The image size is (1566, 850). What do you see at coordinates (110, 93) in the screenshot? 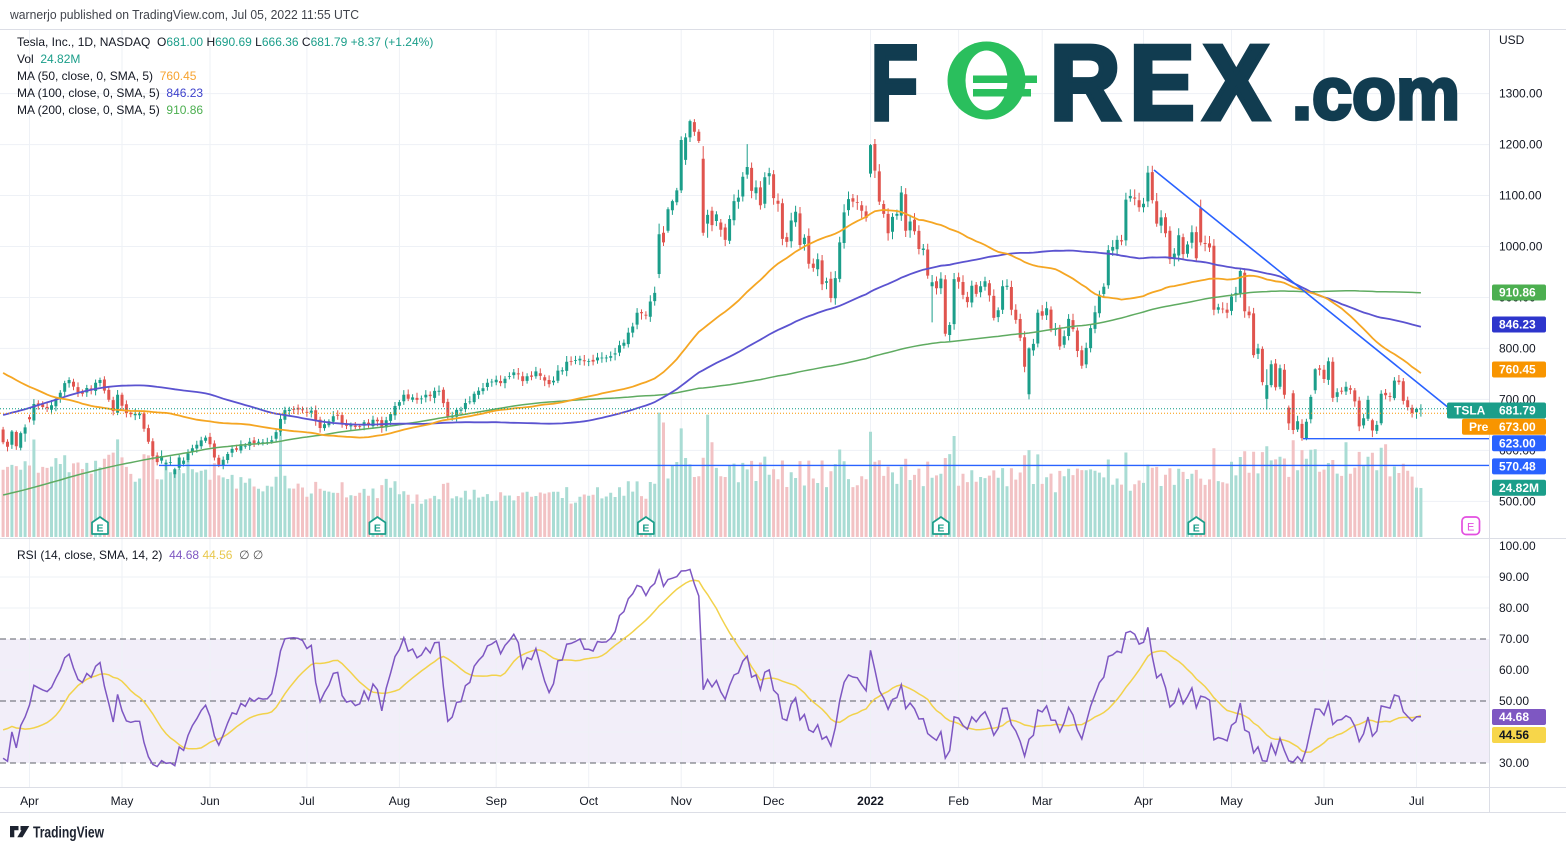
I see `svg-text:MA (100, close, 0, SMA, 5) 84: MA (100, close, 0, SMA, 5) 846.23` at bounding box center [110, 93].